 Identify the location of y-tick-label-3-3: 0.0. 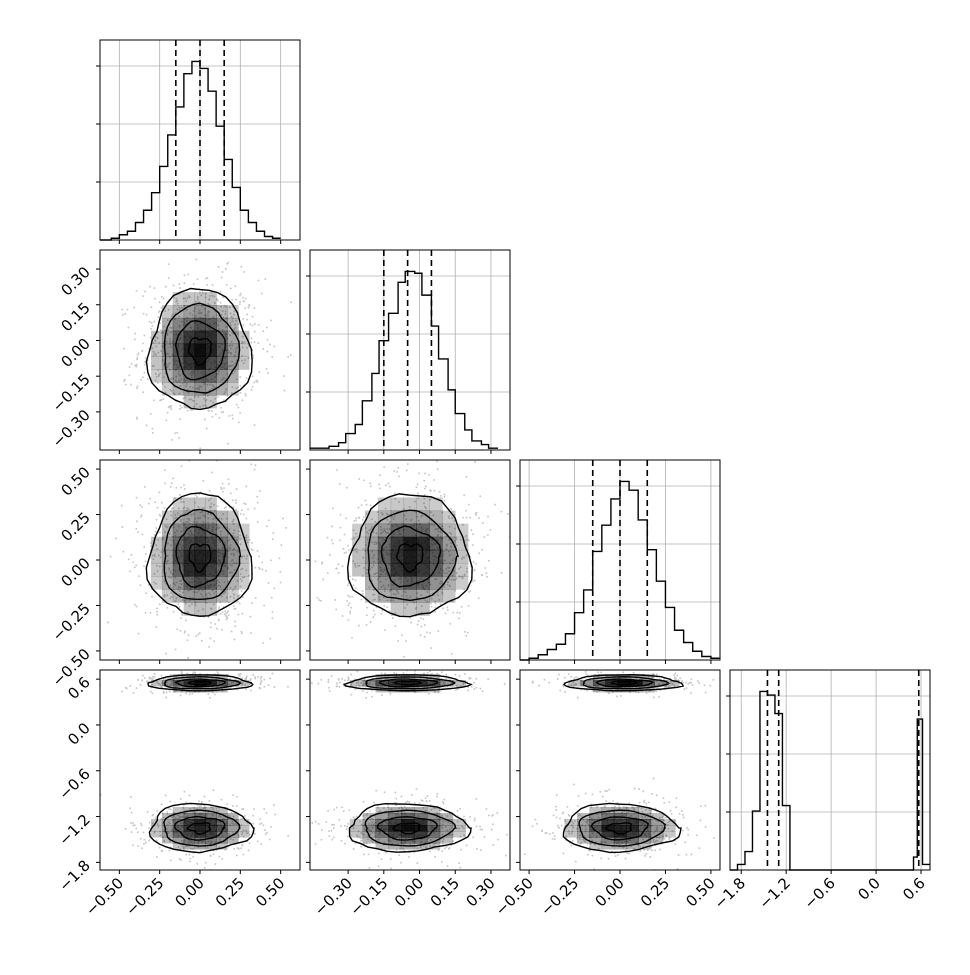
(79, 734).